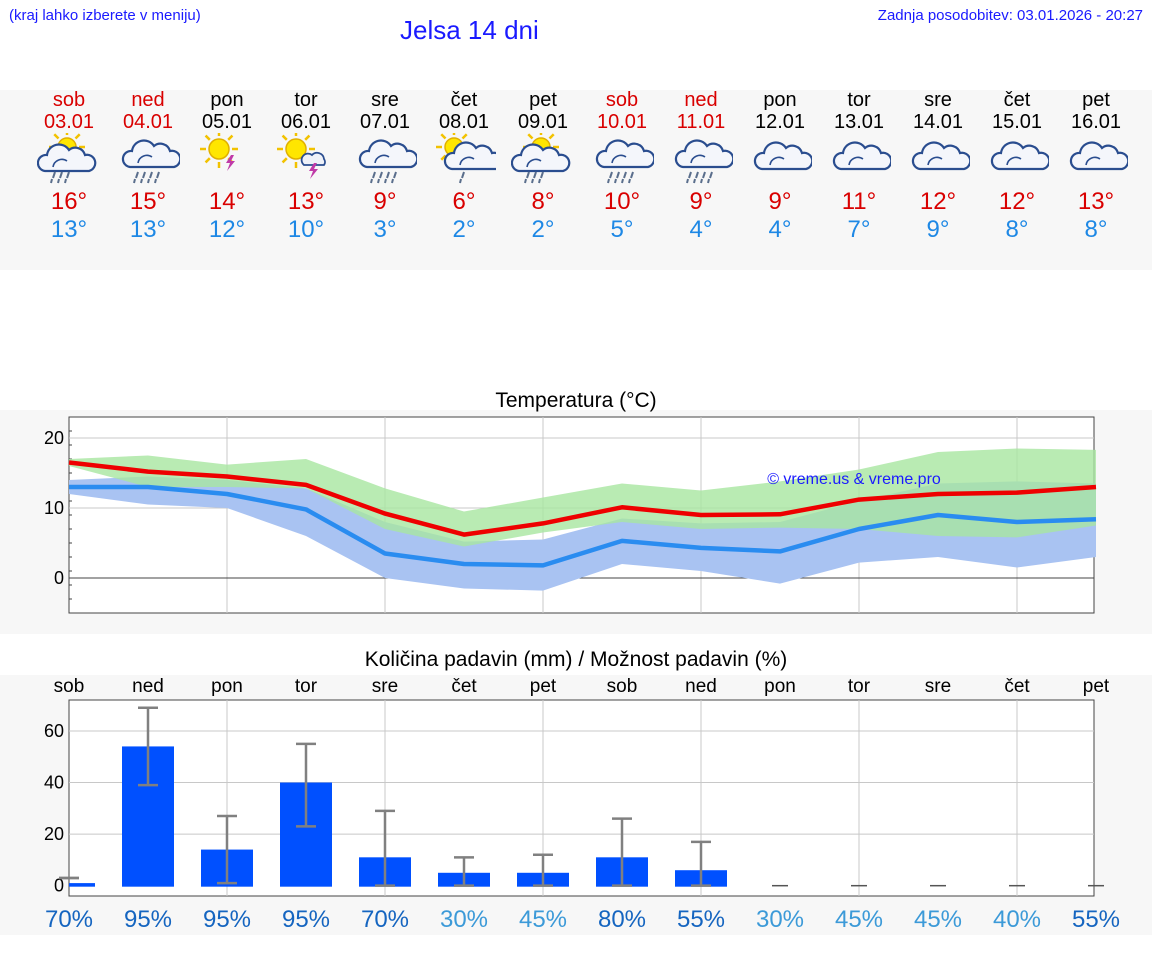 The image size is (1152, 975). What do you see at coordinates (701, 174) in the screenshot?
I see `forecast-day: ned 11.01 9° 4°` at bounding box center [701, 174].